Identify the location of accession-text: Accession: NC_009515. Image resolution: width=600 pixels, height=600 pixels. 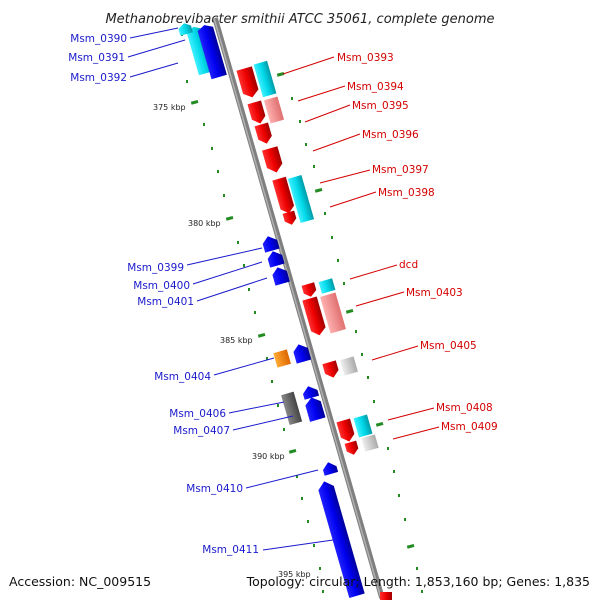
(80, 581).